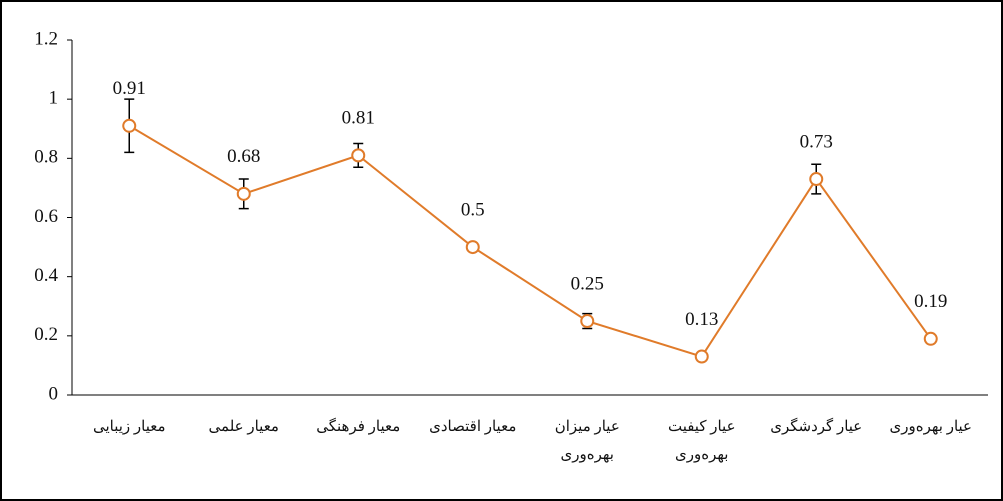 The width and height of the screenshot is (1003, 501). What do you see at coordinates (701, 441) in the screenshot?
I see `x-tick-label: عیار کیفیت بهره‌وری` at bounding box center [701, 441].